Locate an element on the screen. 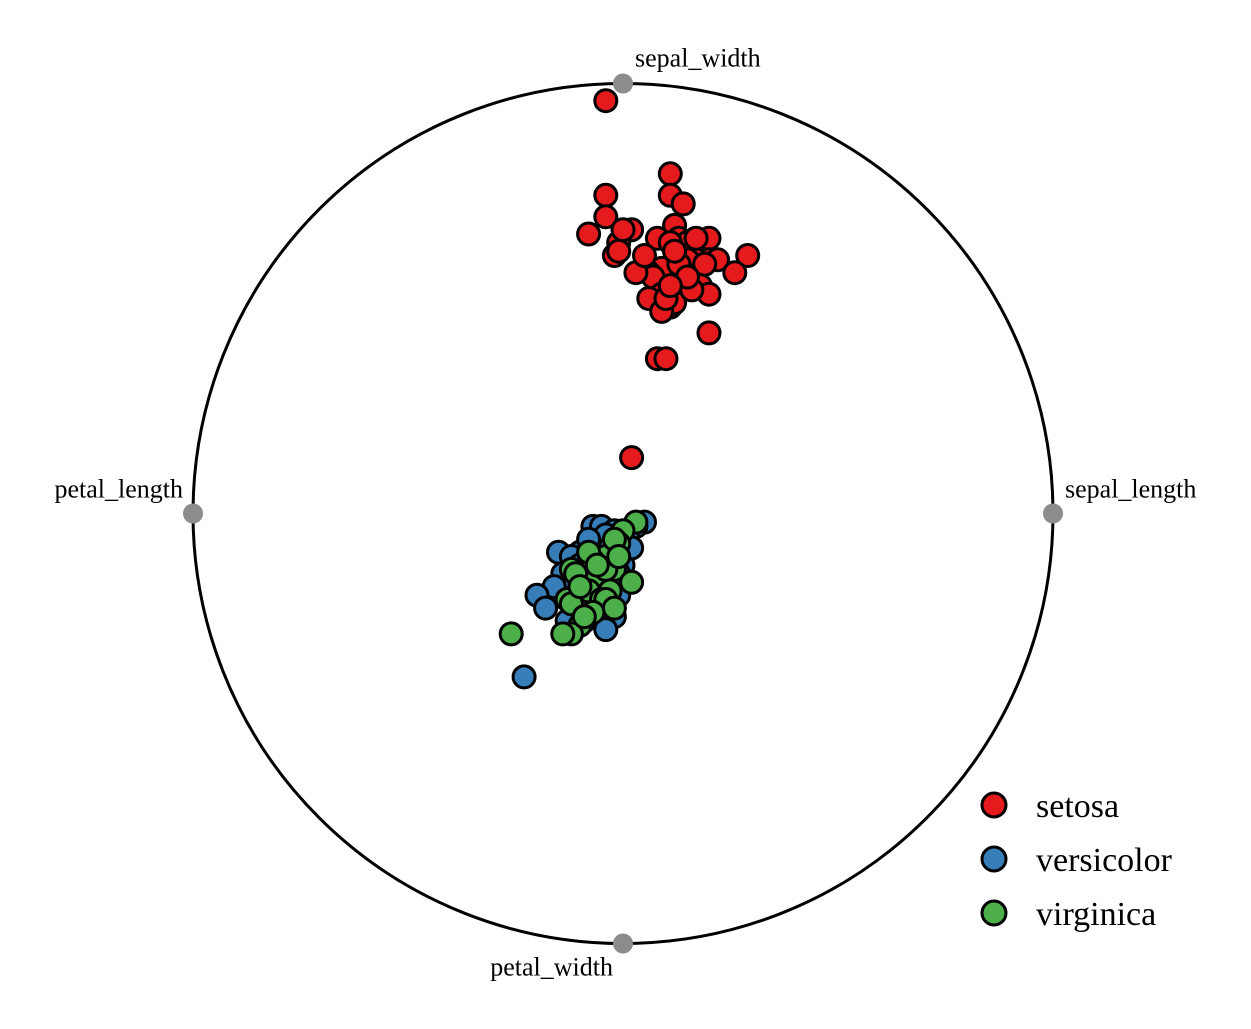  legend-item-versicolor: versicolor is located at coordinates (1076, 860).